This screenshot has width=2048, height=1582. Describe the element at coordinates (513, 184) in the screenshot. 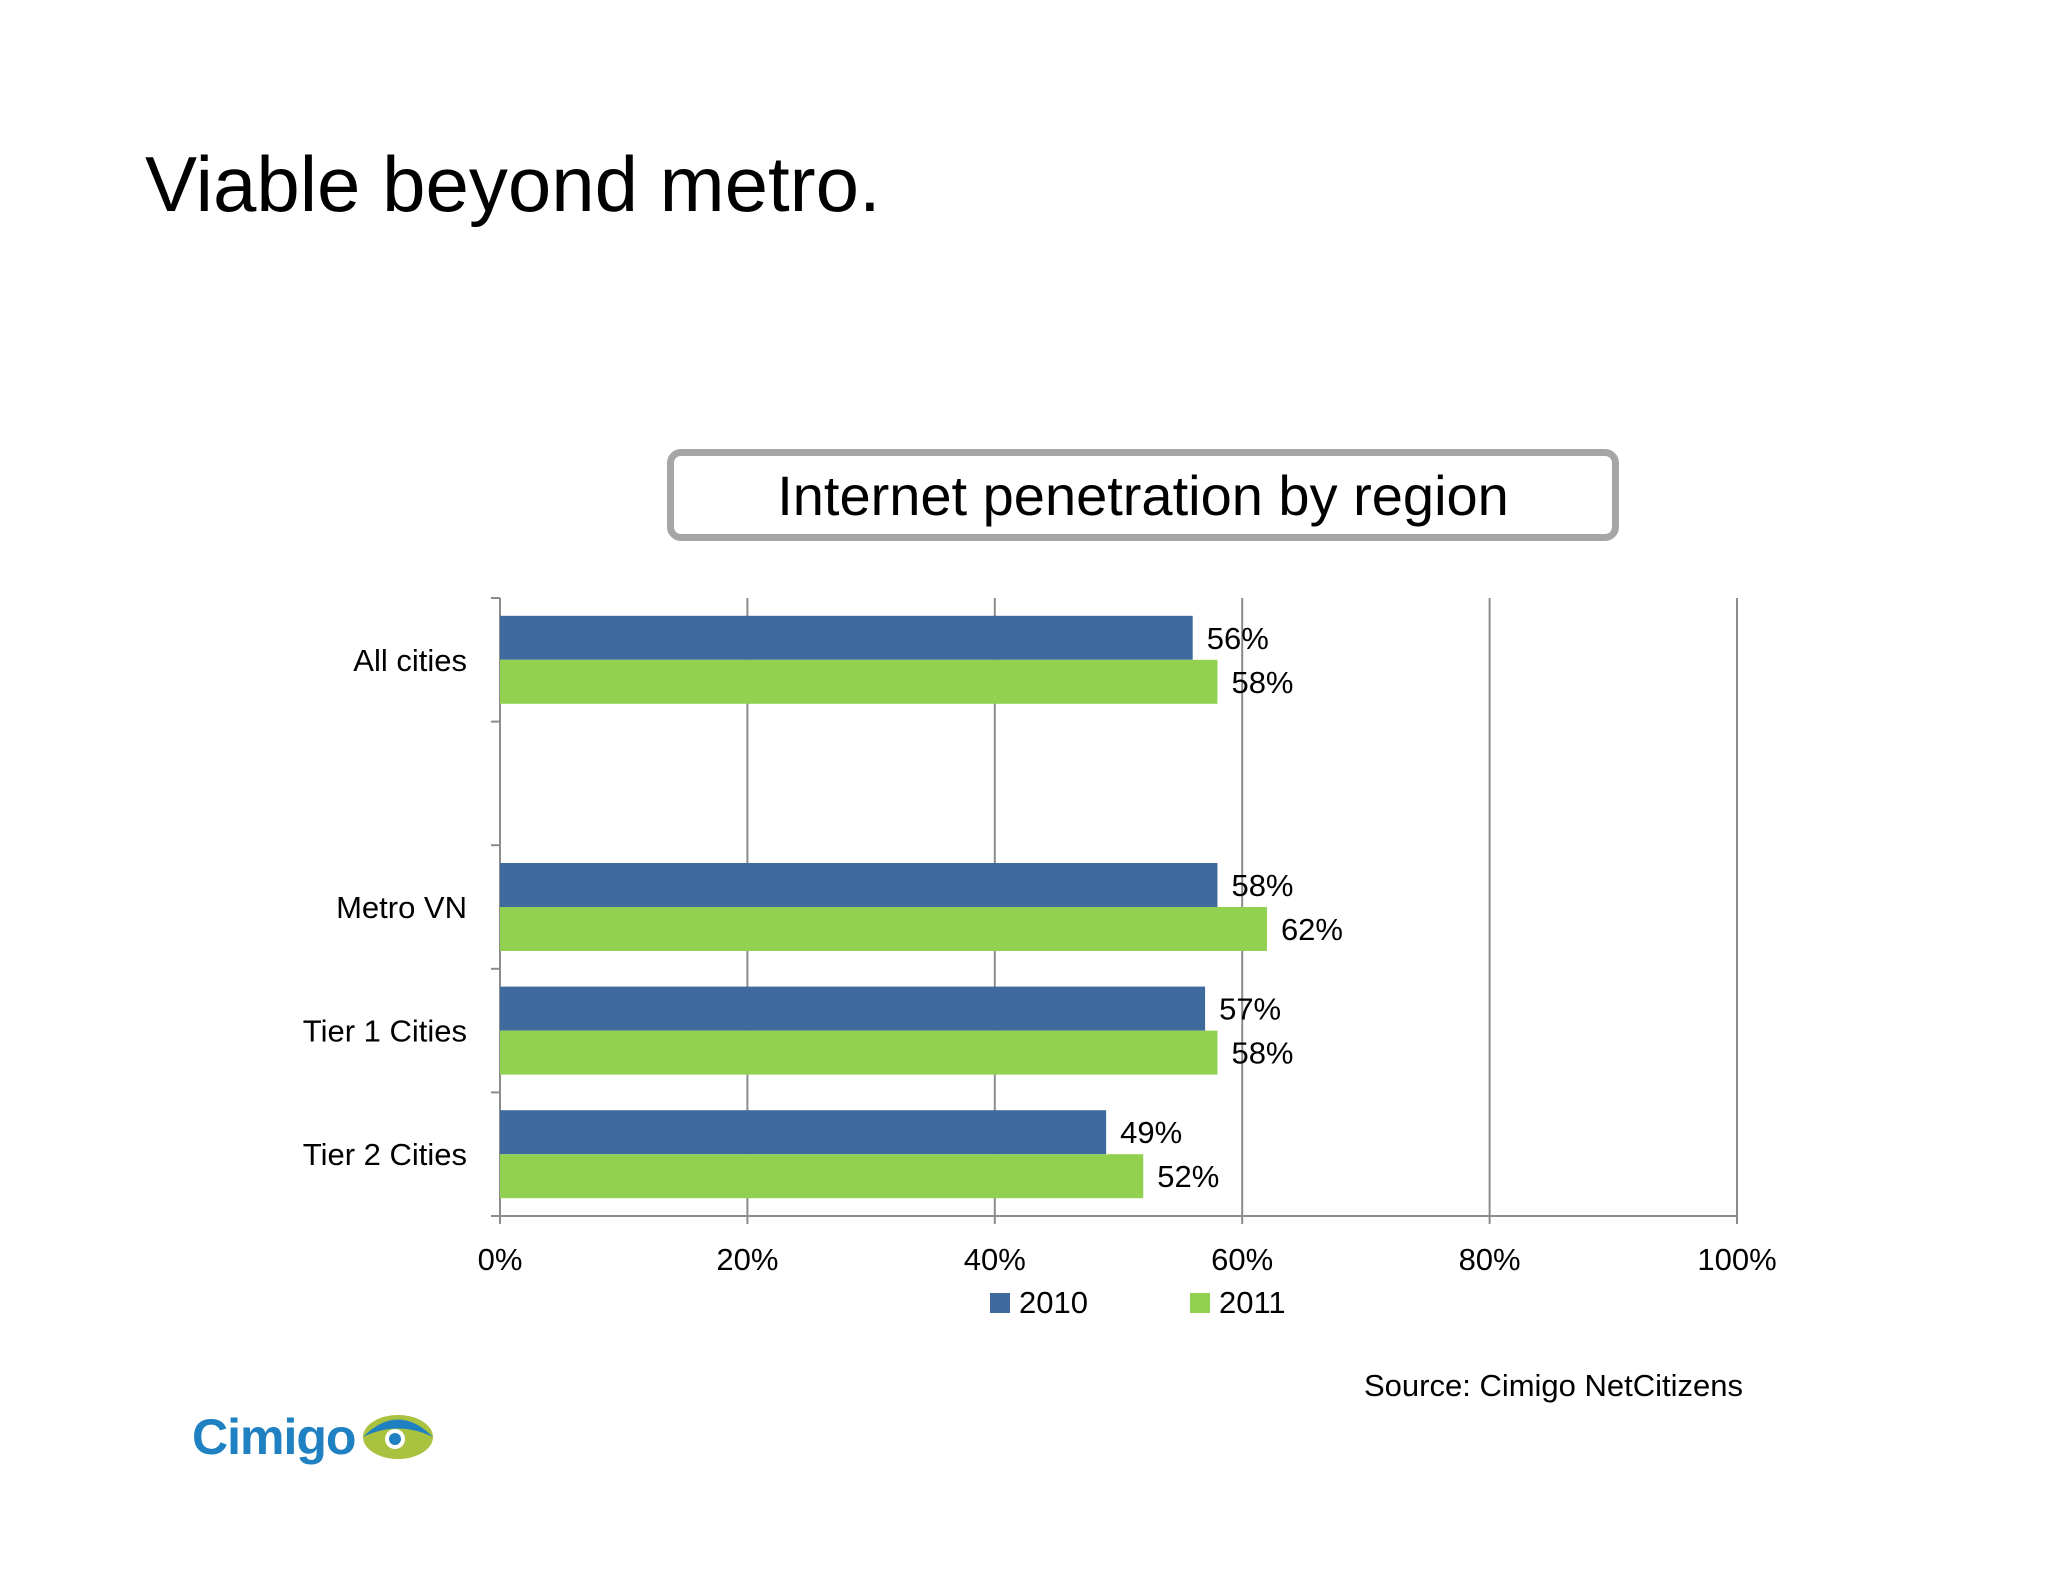

I see `slide-title: Viable beyond metro.` at that location.